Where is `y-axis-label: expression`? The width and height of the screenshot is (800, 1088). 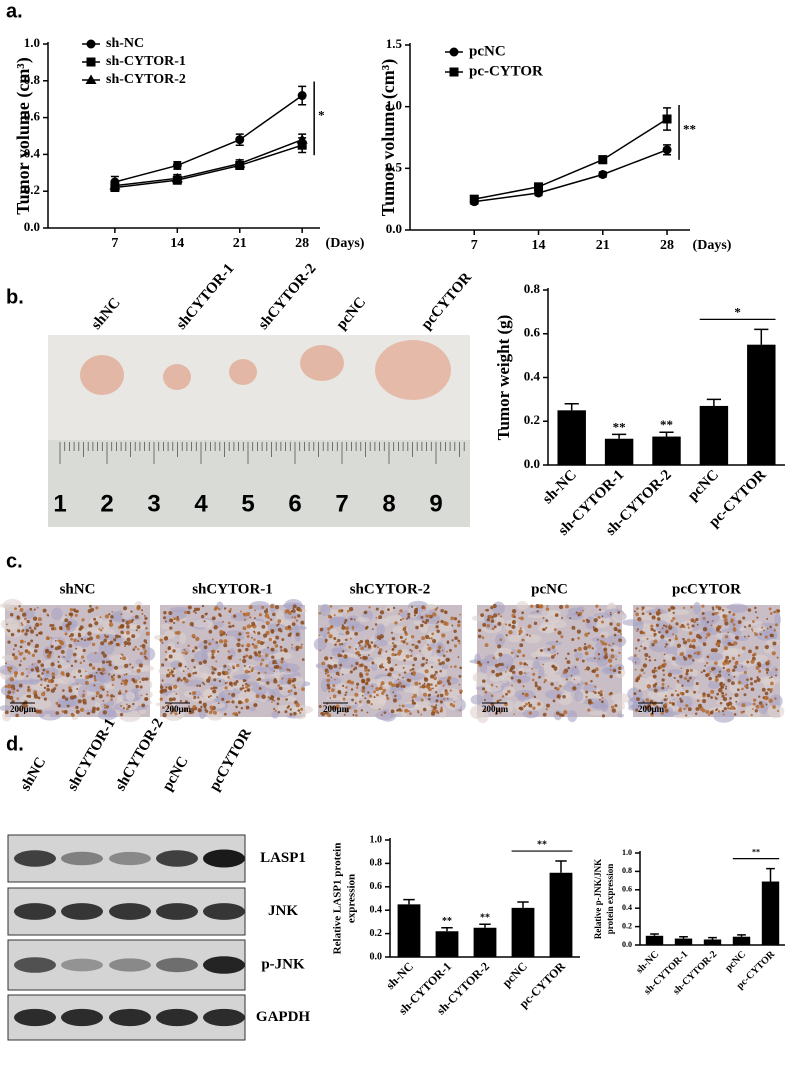 y-axis-label: expression is located at coordinates (352, 898).